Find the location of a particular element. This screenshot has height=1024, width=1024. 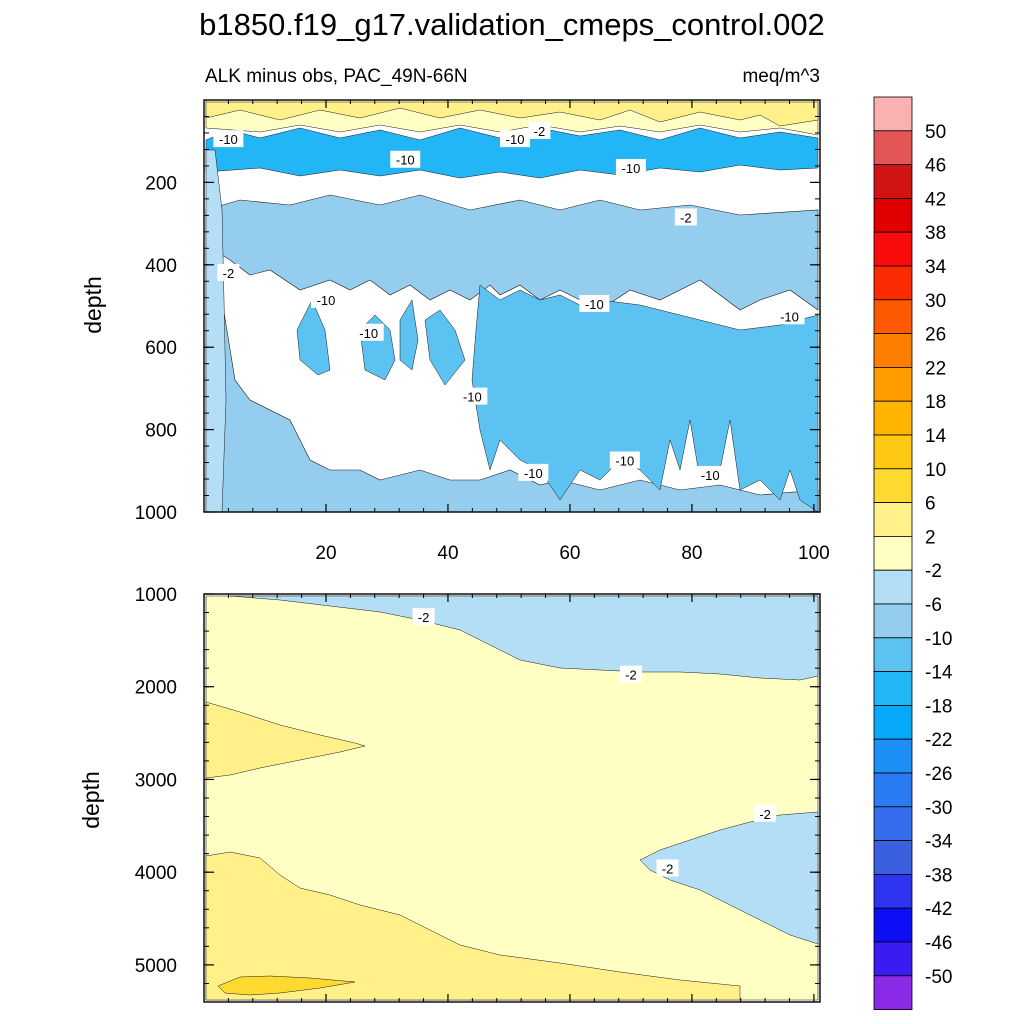

colorbar-label: 50 is located at coordinates (935, 132).